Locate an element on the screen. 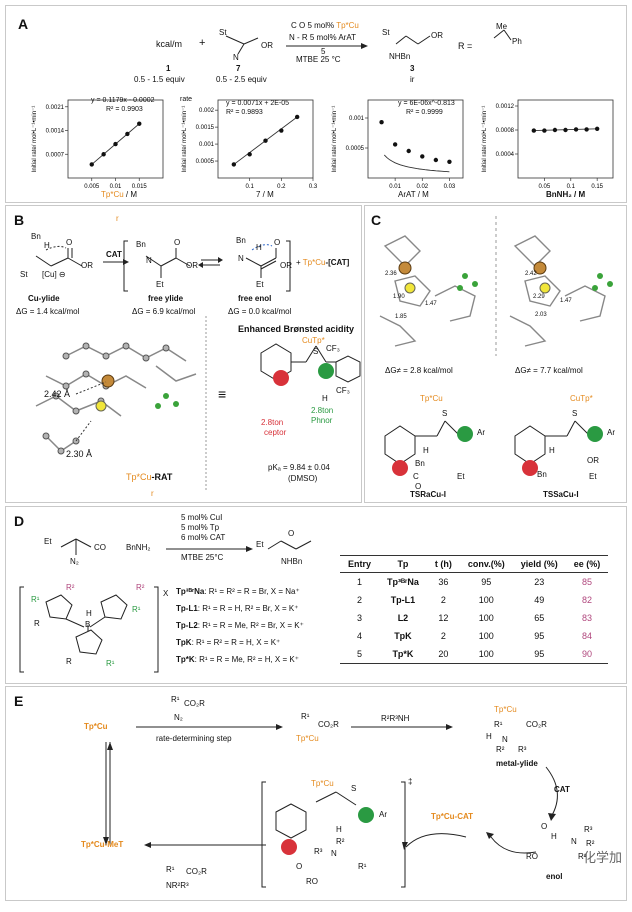 The width and height of the screenshot is (632, 912). d-r1-c: R¹ is located at coordinates (110, 663).